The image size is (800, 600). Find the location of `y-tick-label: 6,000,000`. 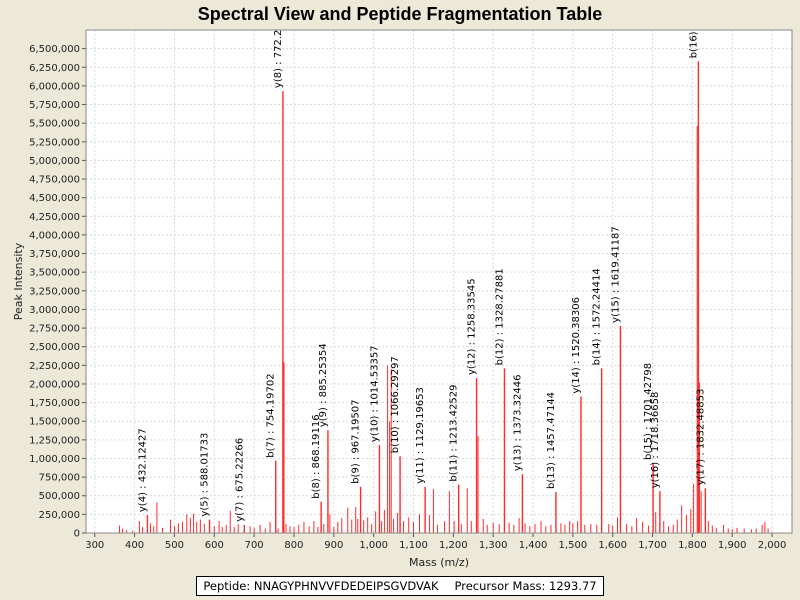

y-tick-label: 6,000,000 is located at coordinates (54, 86).